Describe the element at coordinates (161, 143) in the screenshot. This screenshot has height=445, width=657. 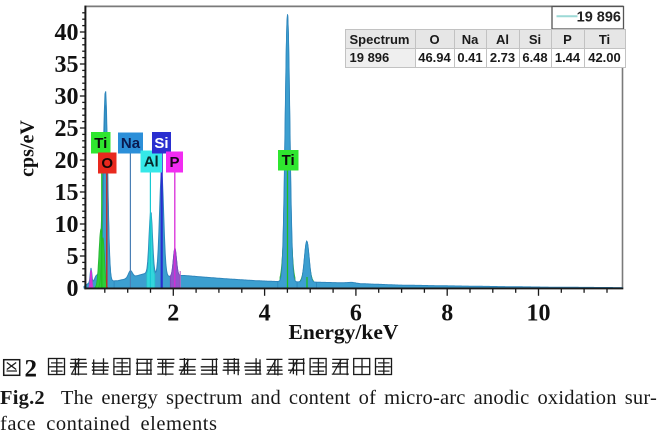
I see `svg-text: Si` at that location.